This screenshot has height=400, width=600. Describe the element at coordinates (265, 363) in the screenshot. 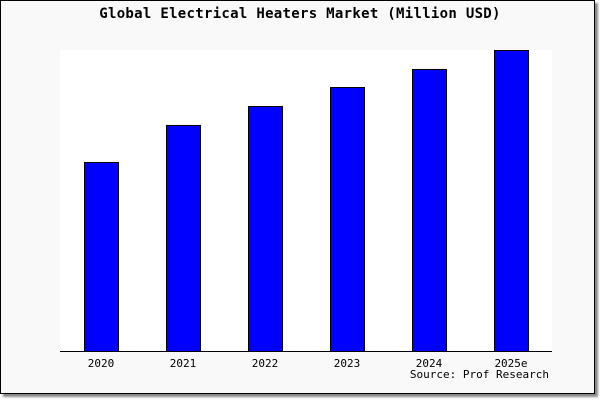

I see `x-tick-label: 2022` at that location.